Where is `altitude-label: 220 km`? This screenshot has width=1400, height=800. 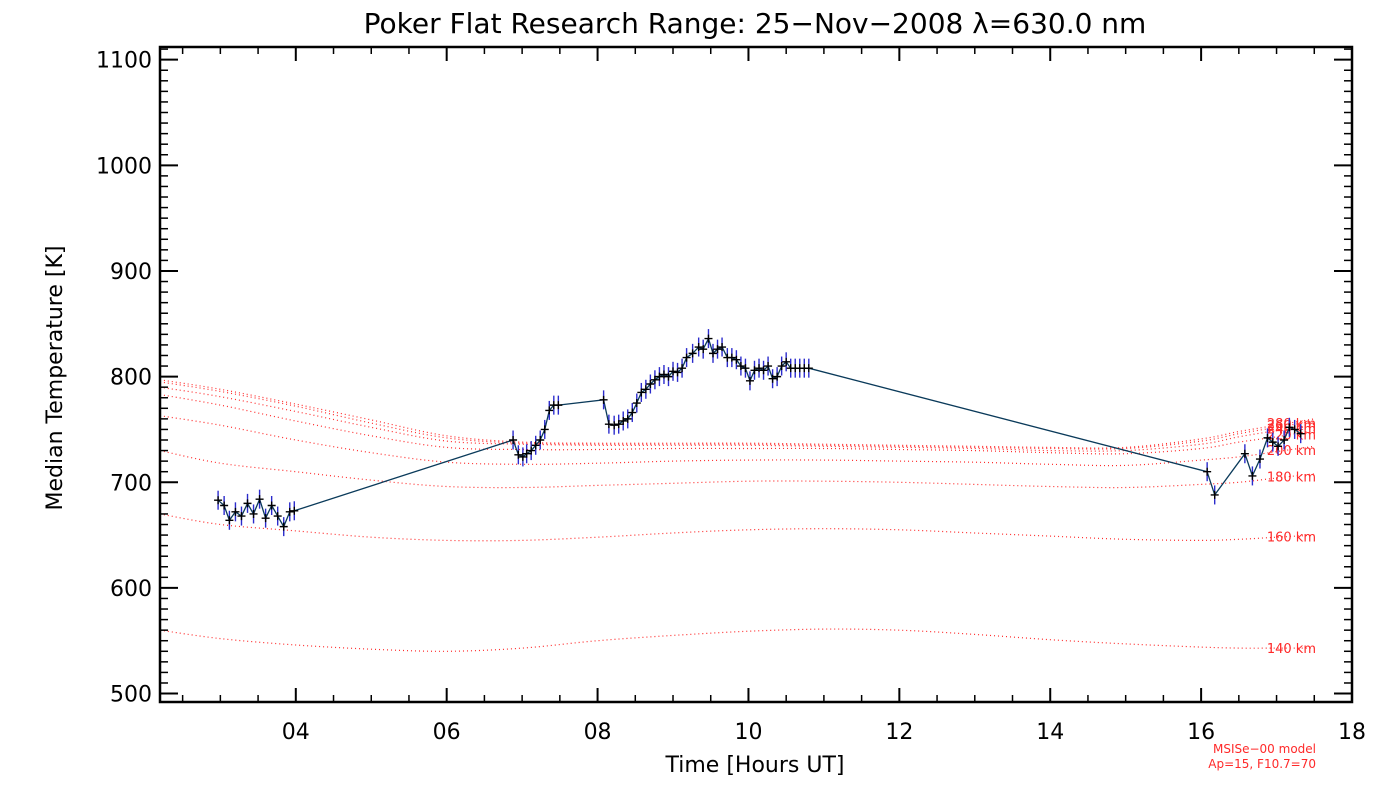 altitude-label: 220 km is located at coordinates (1291, 436).